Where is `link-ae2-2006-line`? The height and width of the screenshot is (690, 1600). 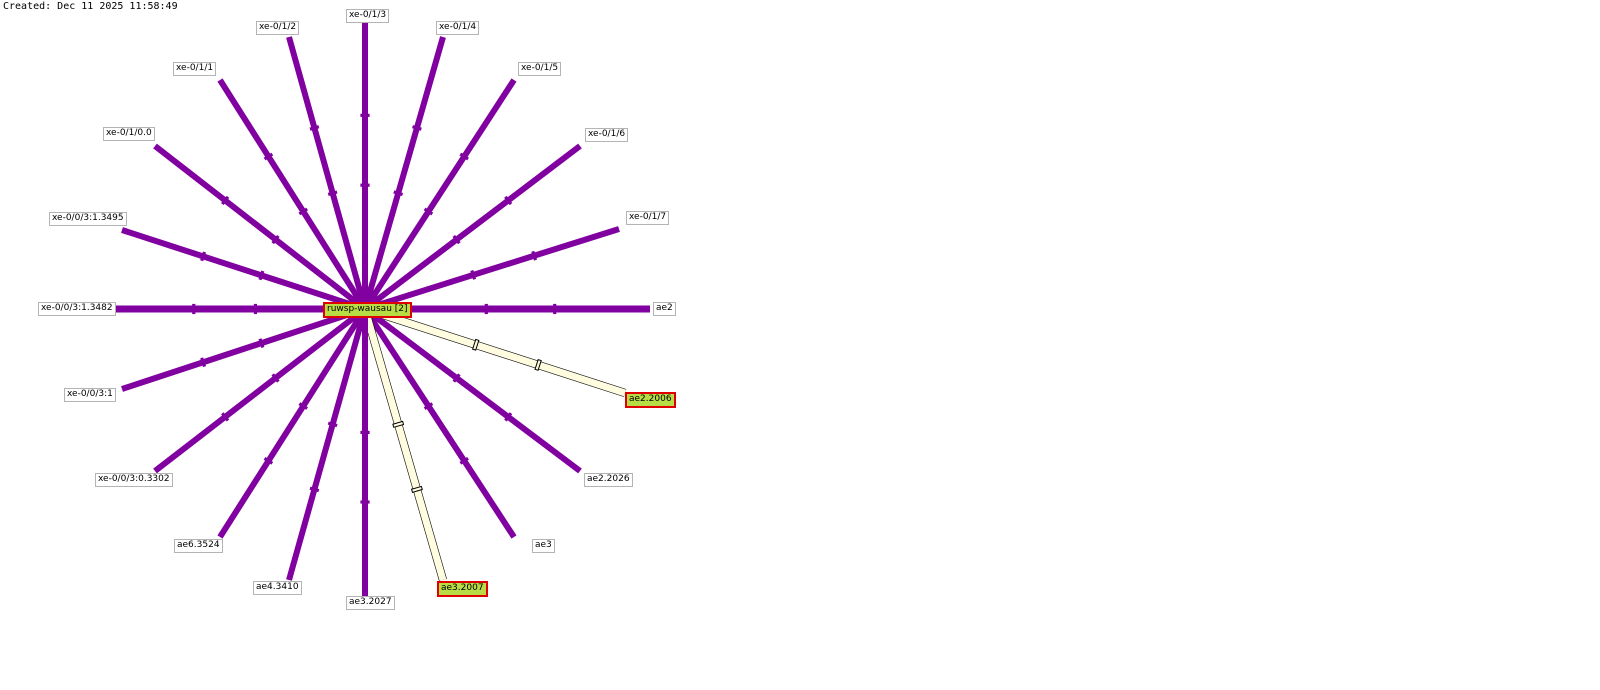 link-ae2-2006-line is located at coordinates (495, 351).